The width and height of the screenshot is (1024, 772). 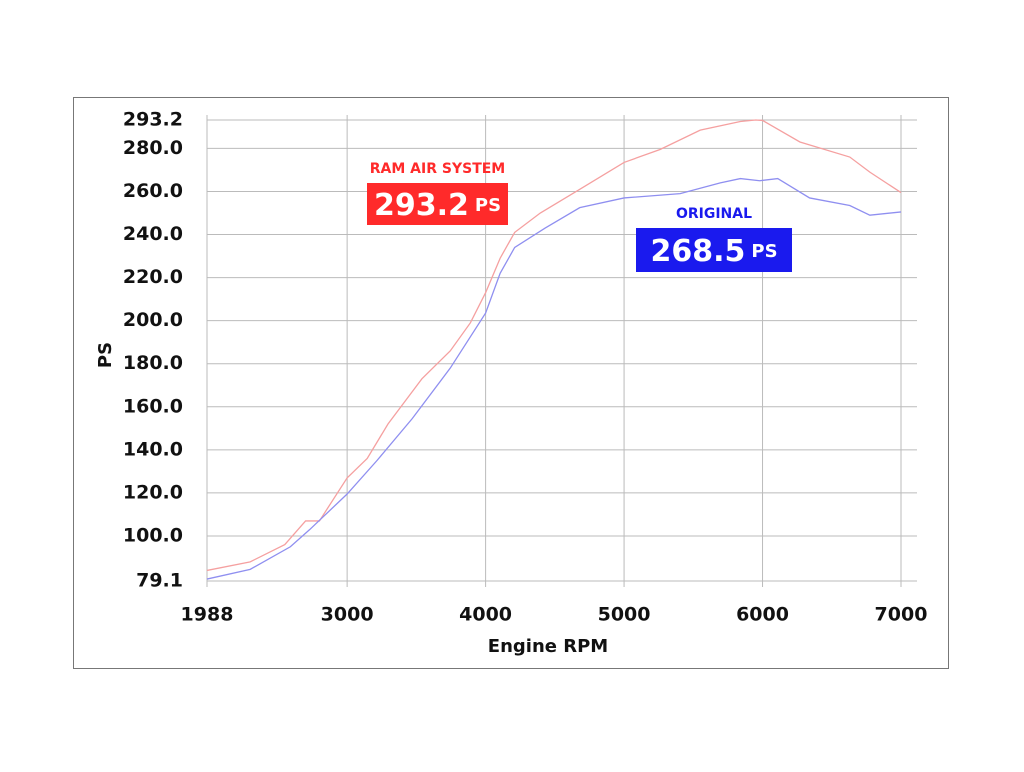 What do you see at coordinates (105, 355) in the screenshot?
I see `y-axis-label: PS` at bounding box center [105, 355].